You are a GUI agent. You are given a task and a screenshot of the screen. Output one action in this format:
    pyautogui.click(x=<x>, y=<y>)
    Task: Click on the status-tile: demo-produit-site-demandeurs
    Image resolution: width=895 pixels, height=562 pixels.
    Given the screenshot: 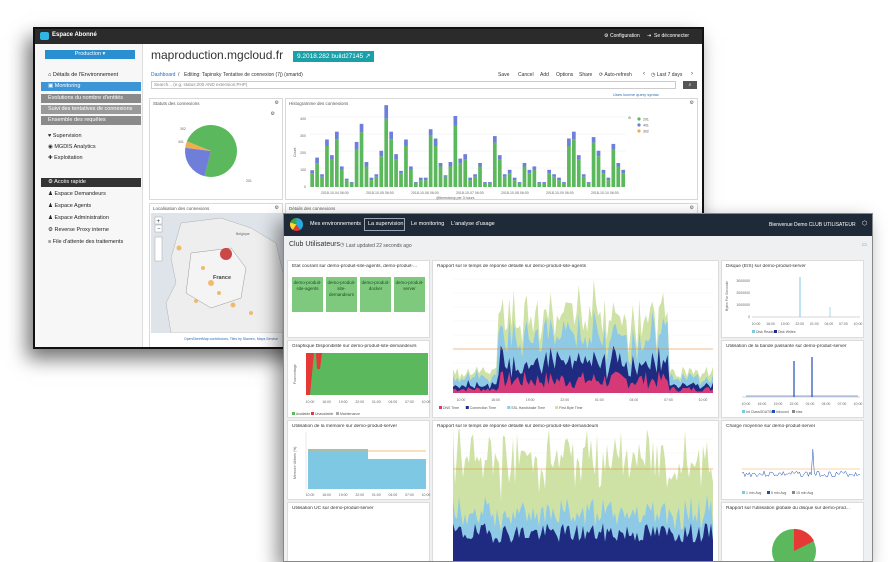 What is the action you would take?
    pyautogui.click(x=341, y=294)
    